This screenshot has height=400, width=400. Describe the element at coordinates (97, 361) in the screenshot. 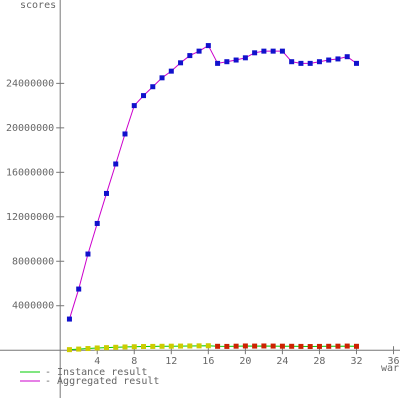

I see `x-tick-label: 4` at that location.